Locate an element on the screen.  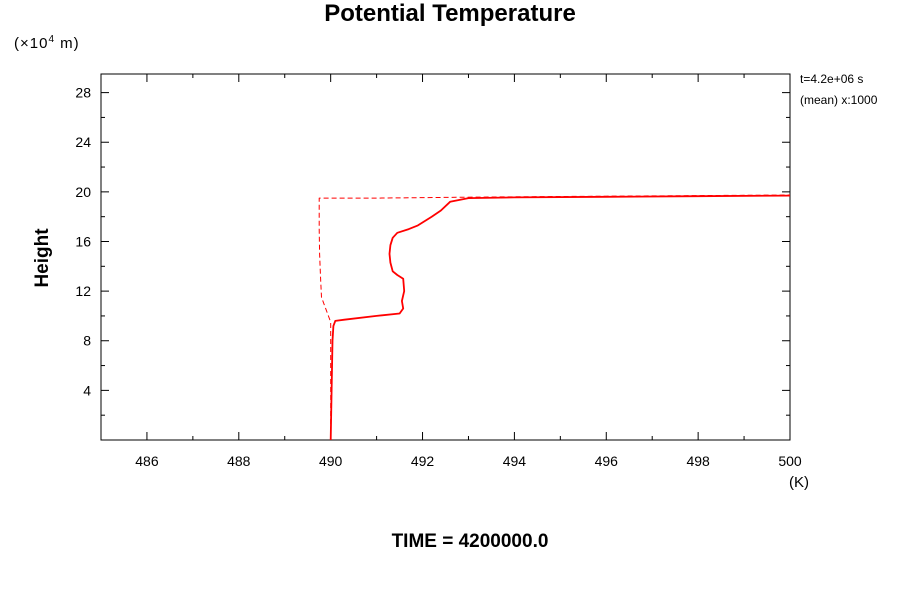
y-unit-prefix: (×10 is located at coordinates (31, 43).